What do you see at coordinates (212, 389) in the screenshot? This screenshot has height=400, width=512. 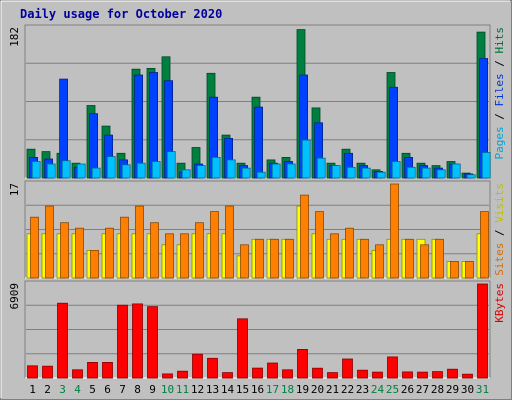 I see `day-label: 13` at bounding box center [212, 389].